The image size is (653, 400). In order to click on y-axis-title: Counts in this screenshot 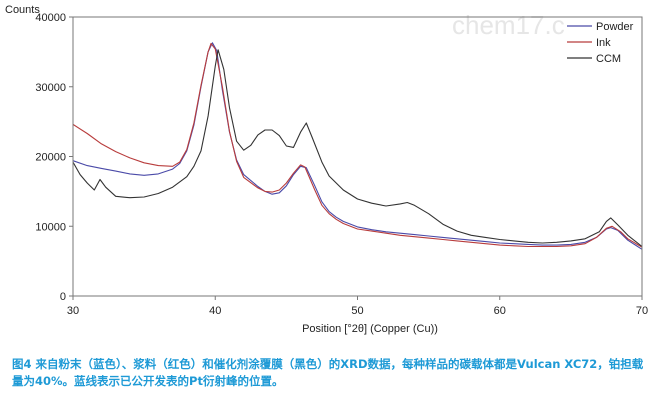, I will do `click(22, 10)`.